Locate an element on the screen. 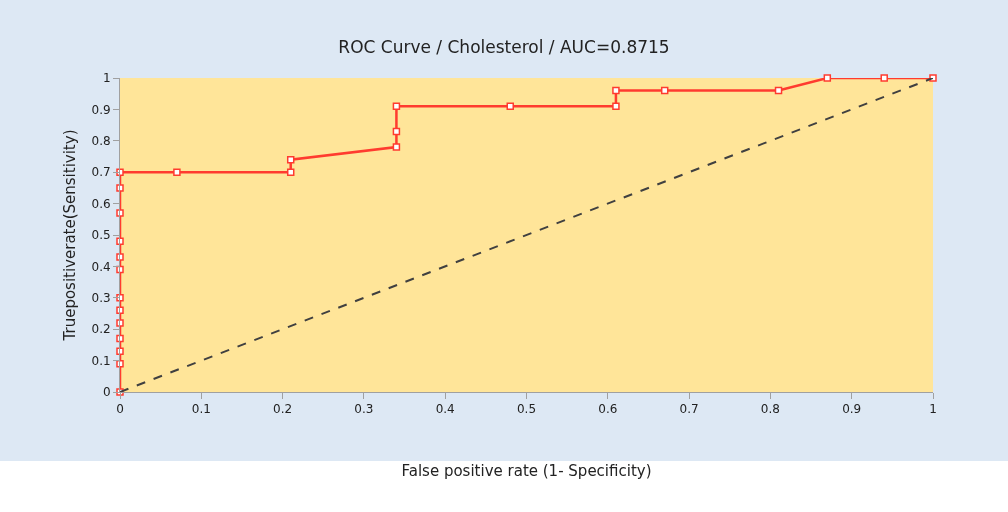 Image resolution: width=1008 pixels, height=512 pixels. y-tick-label: 0.6 is located at coordinates (101, 203).